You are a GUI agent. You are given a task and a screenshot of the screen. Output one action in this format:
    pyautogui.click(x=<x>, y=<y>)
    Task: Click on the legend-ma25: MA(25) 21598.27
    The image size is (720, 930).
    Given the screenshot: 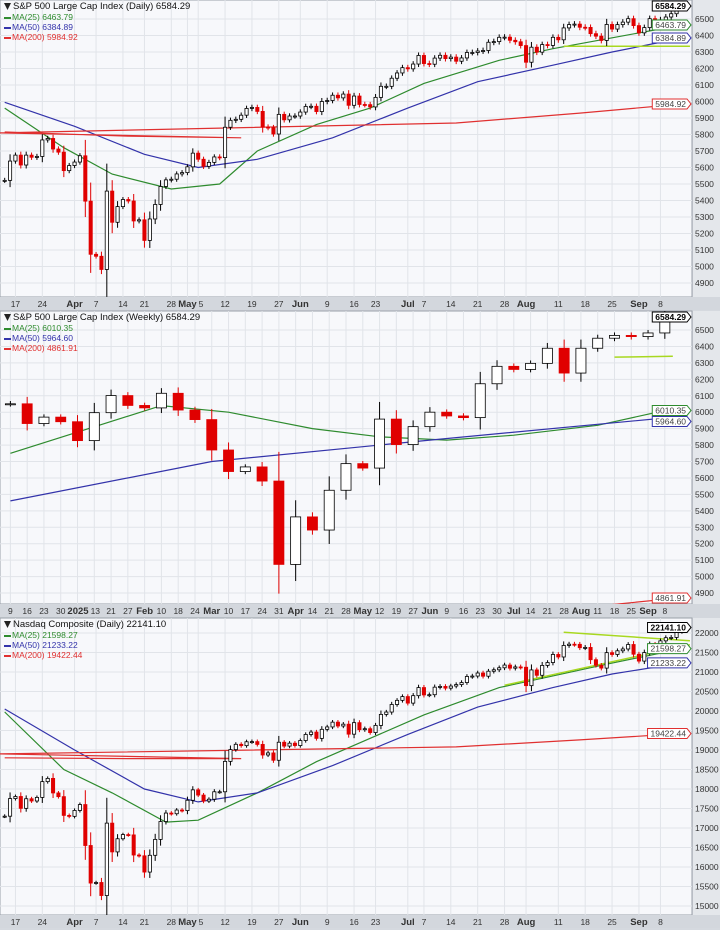 What is the action you would take?
    pyautogui.click(x=45, y=635)
    